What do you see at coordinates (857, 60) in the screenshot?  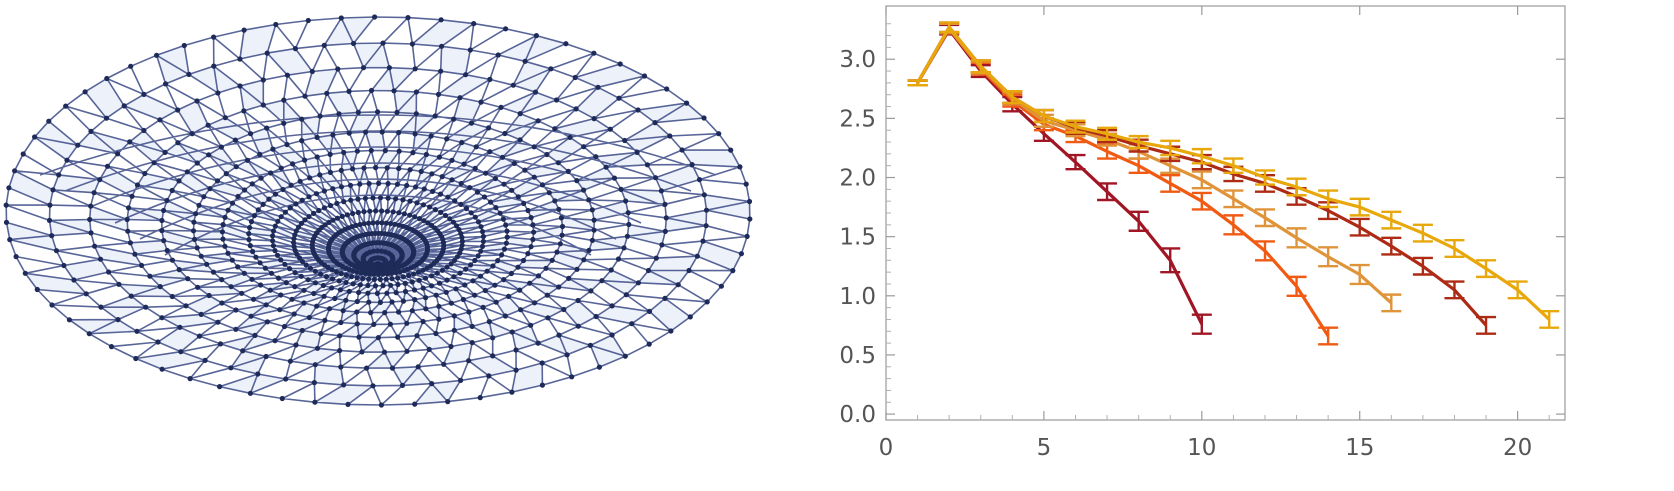 I see `y-tick-label: 3.0` at bounding box center [857, 60].